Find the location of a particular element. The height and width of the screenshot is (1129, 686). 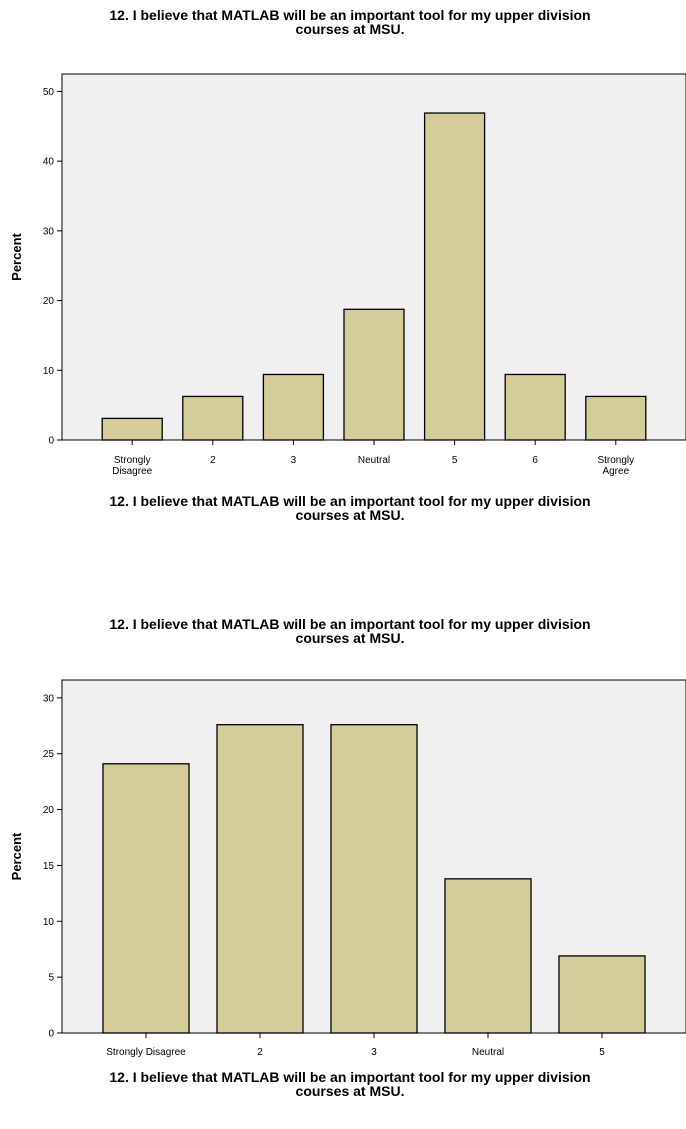

y-tick-label: 25 is located at coordinates (49, 754).